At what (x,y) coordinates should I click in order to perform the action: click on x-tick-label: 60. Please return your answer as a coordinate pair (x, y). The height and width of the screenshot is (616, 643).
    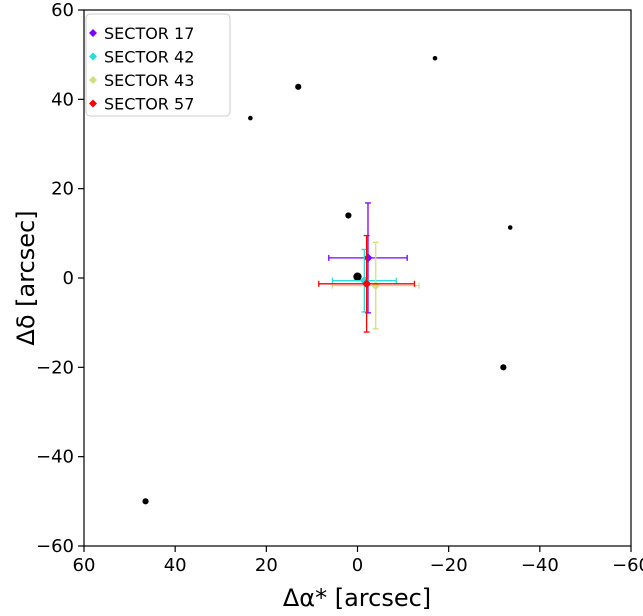
    Looking at the image, I should click on (84, 565).